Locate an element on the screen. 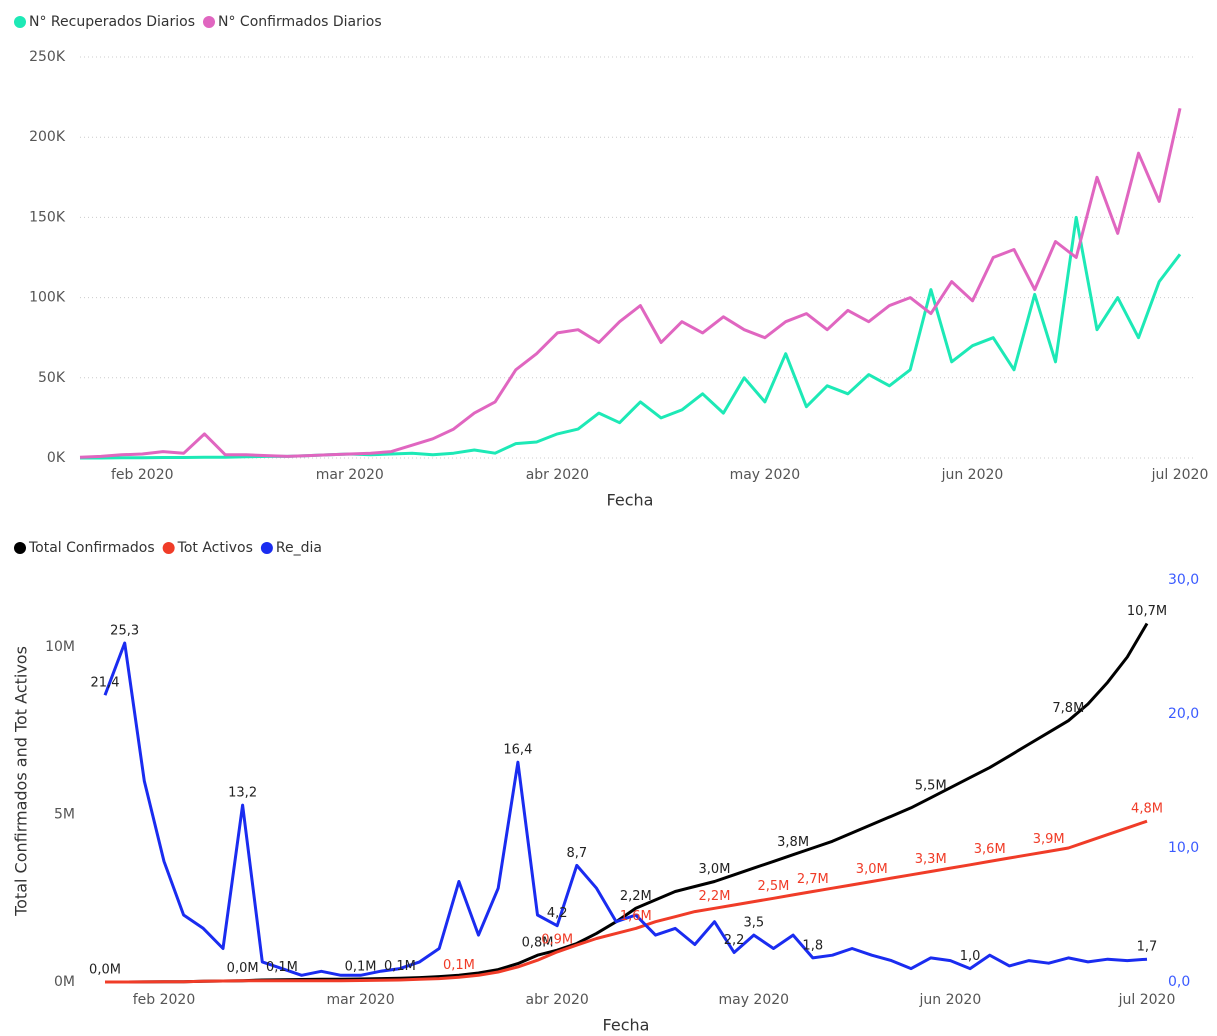  y-tick-label: 0K is located at coordinates (56, 458).